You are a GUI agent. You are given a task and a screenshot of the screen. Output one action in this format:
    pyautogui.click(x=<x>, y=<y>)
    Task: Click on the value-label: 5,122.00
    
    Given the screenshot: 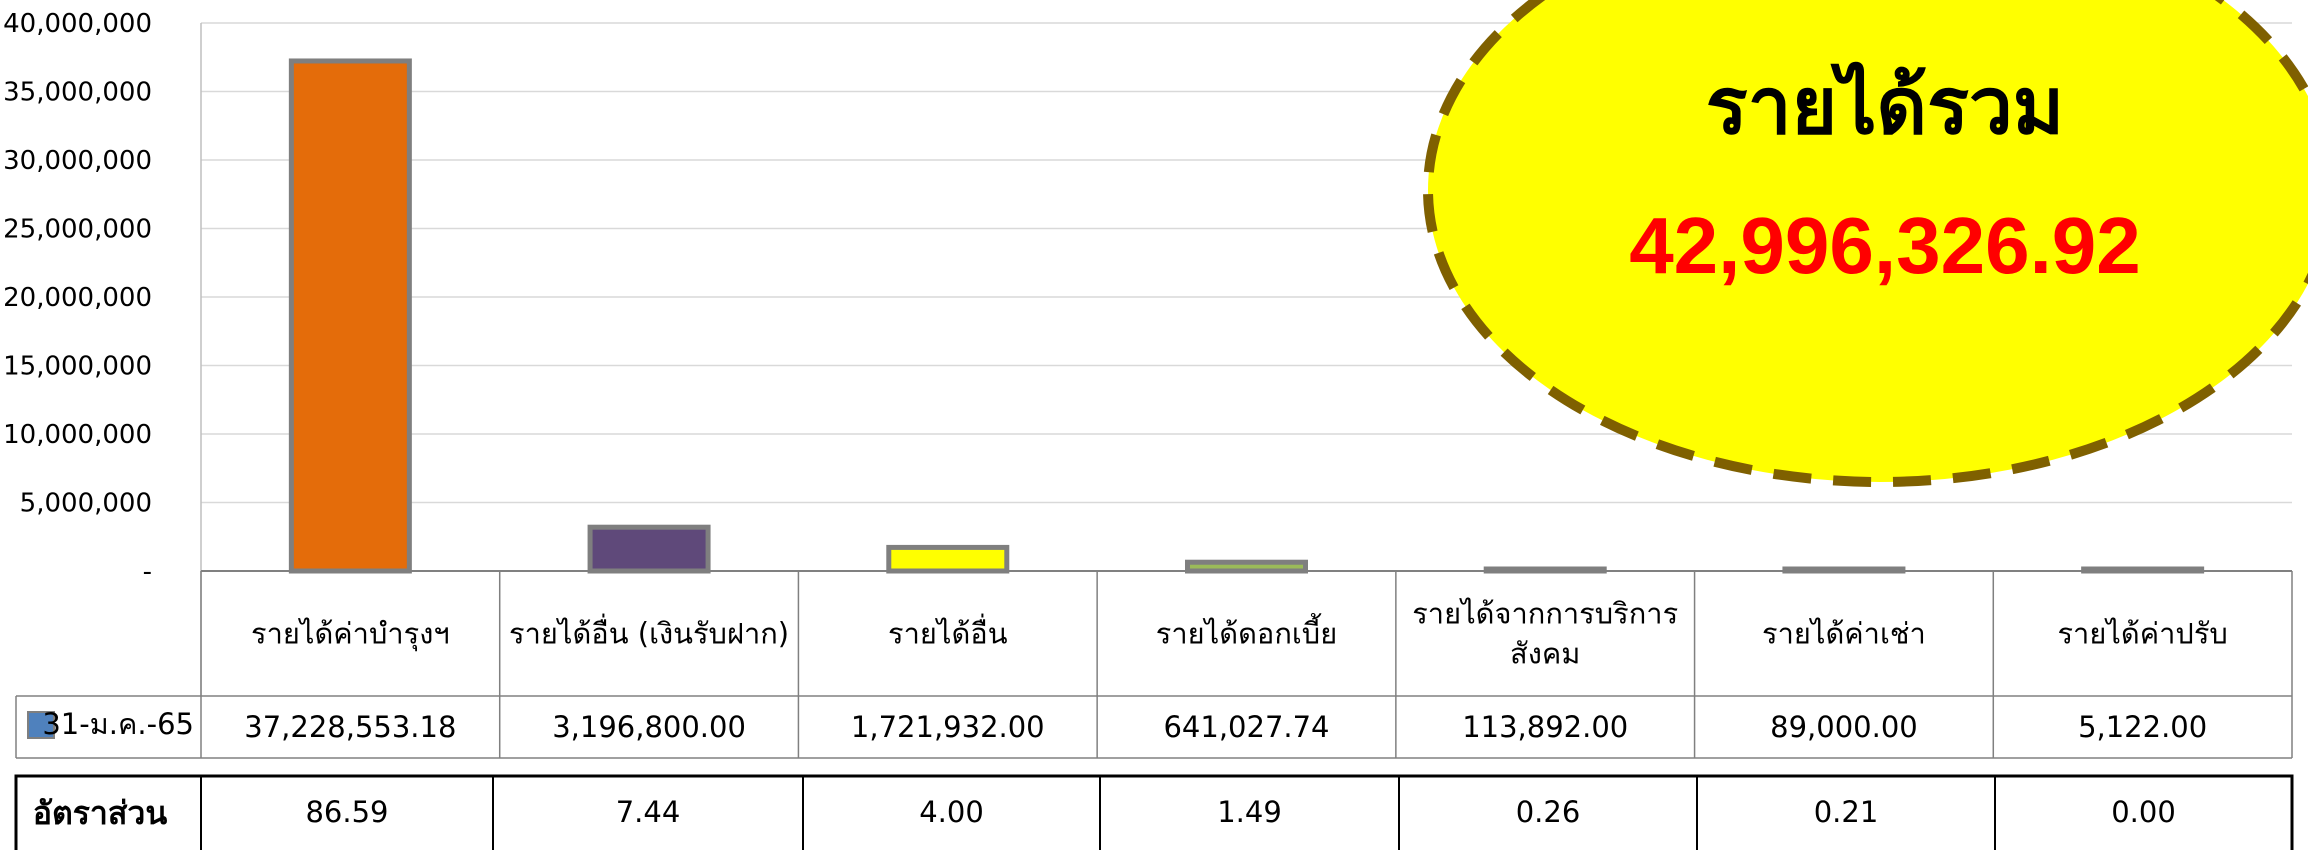 What is the action you would take?
    pyautogui.click(x=2142, y=727)
    